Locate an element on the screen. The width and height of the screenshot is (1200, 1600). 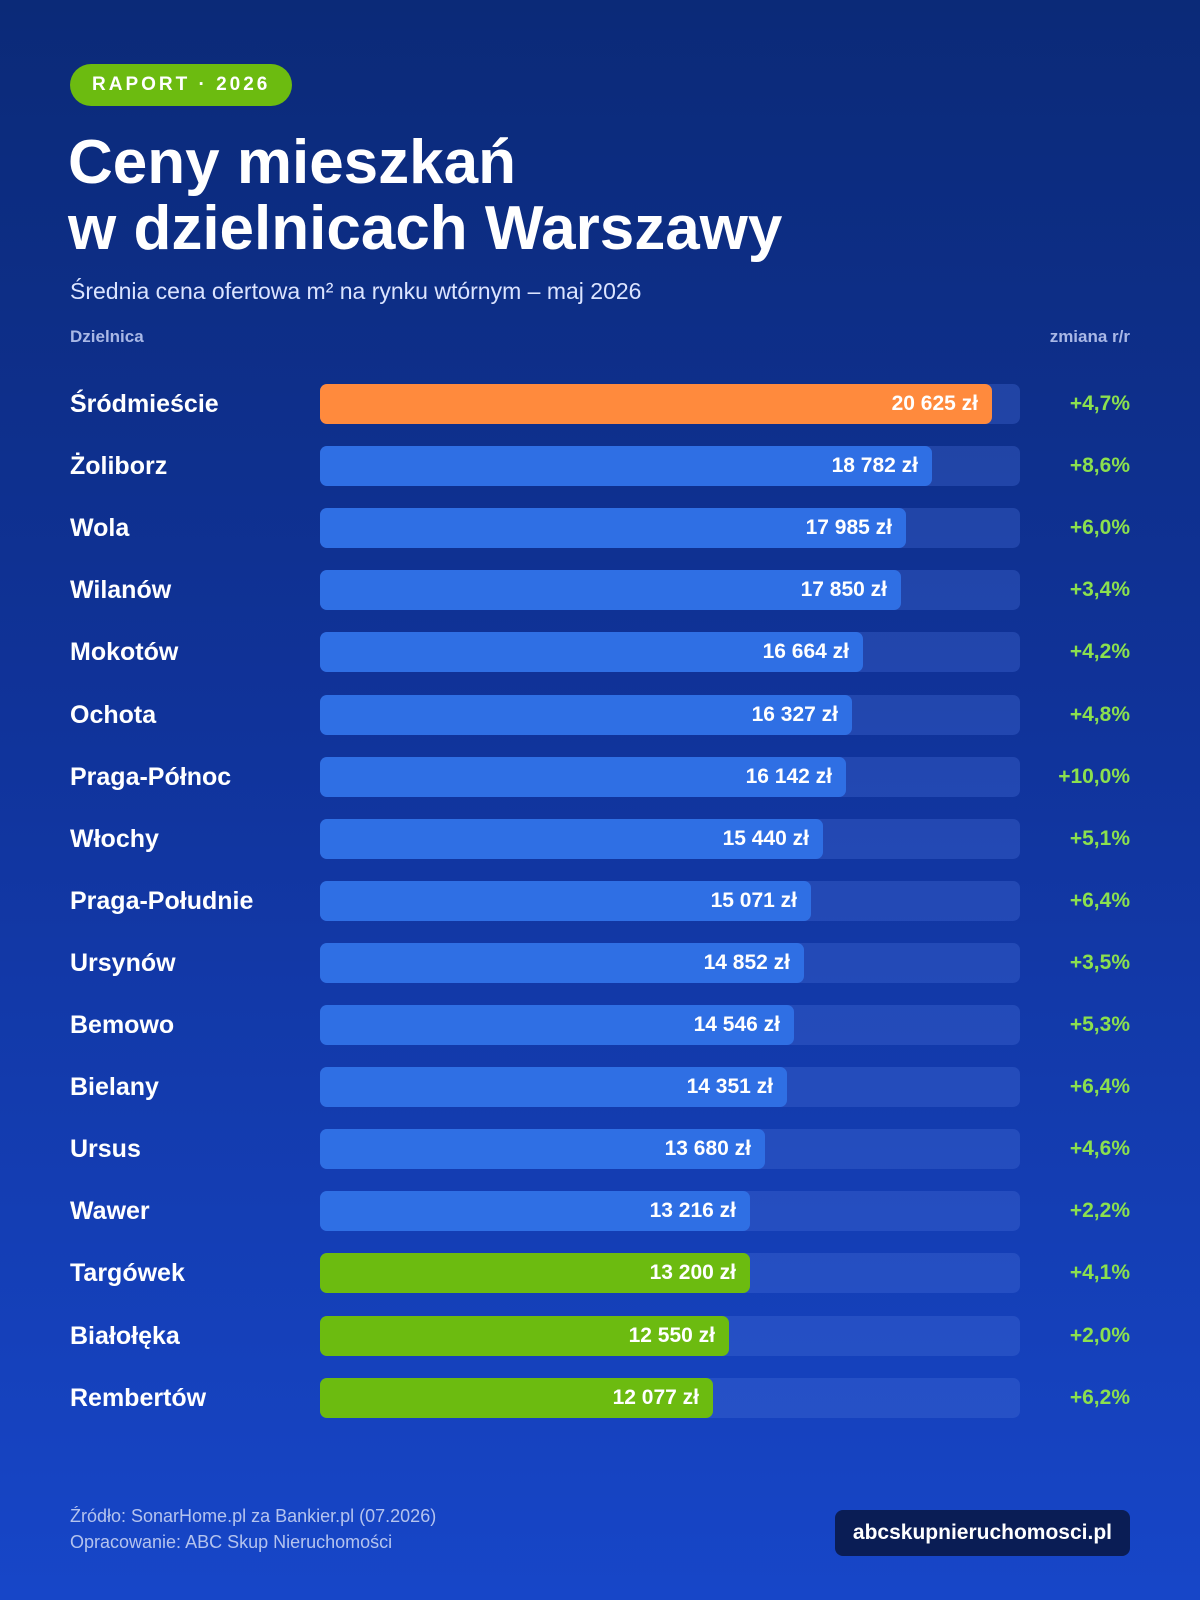
district-label: Białołęka is located at coordinates (125, 1336).